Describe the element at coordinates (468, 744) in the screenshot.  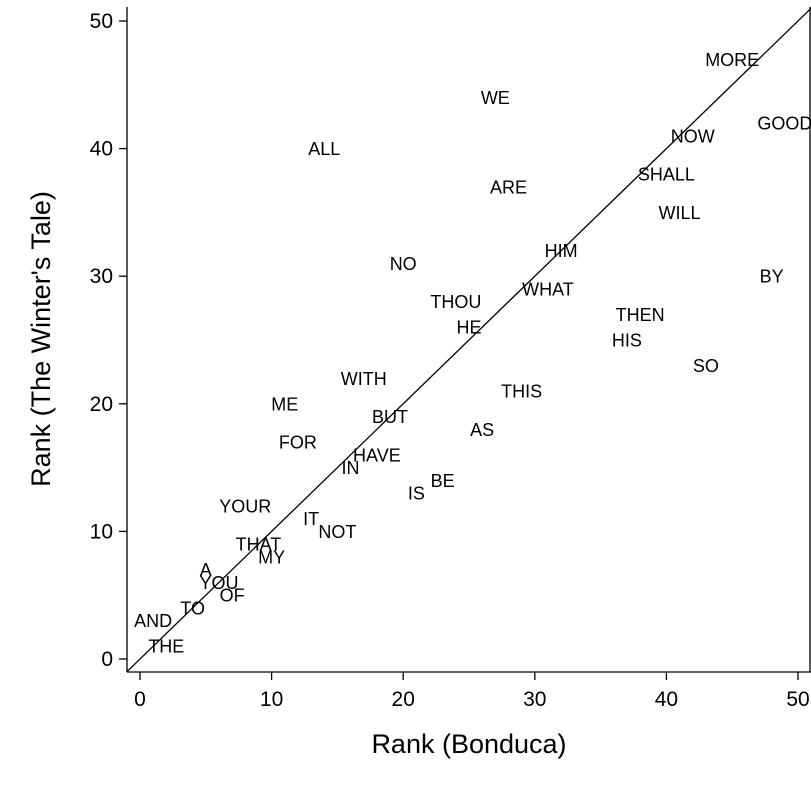
I see `x-axis-title: Rank (Bonduca)` at that location.